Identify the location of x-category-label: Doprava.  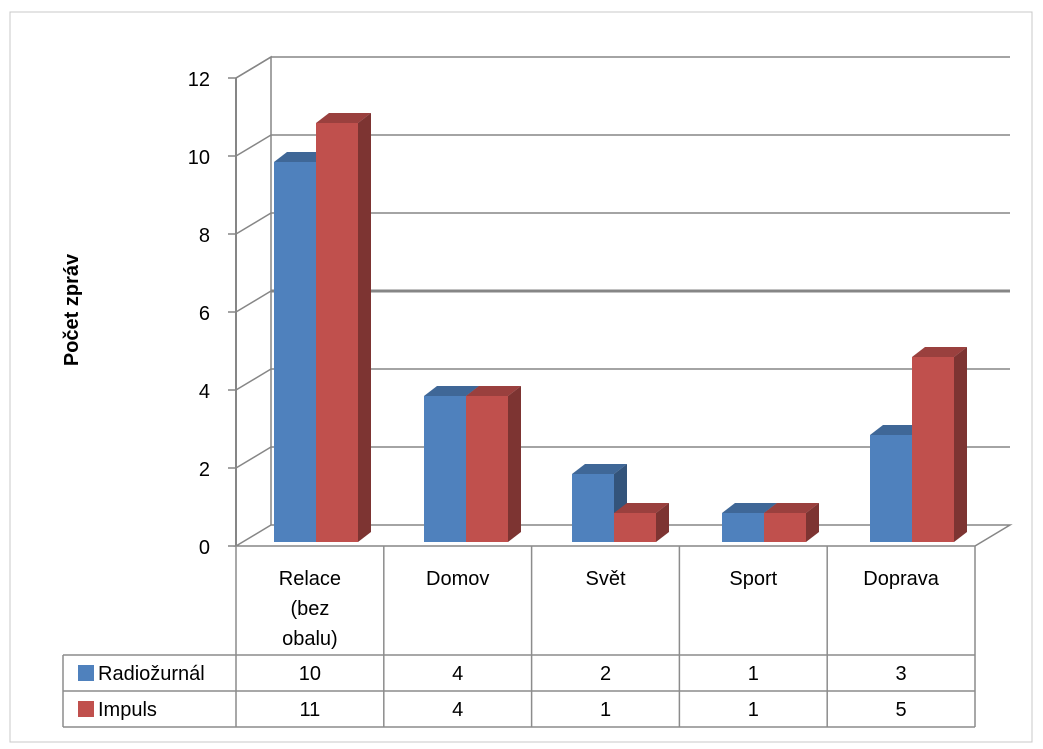
(901, 579).